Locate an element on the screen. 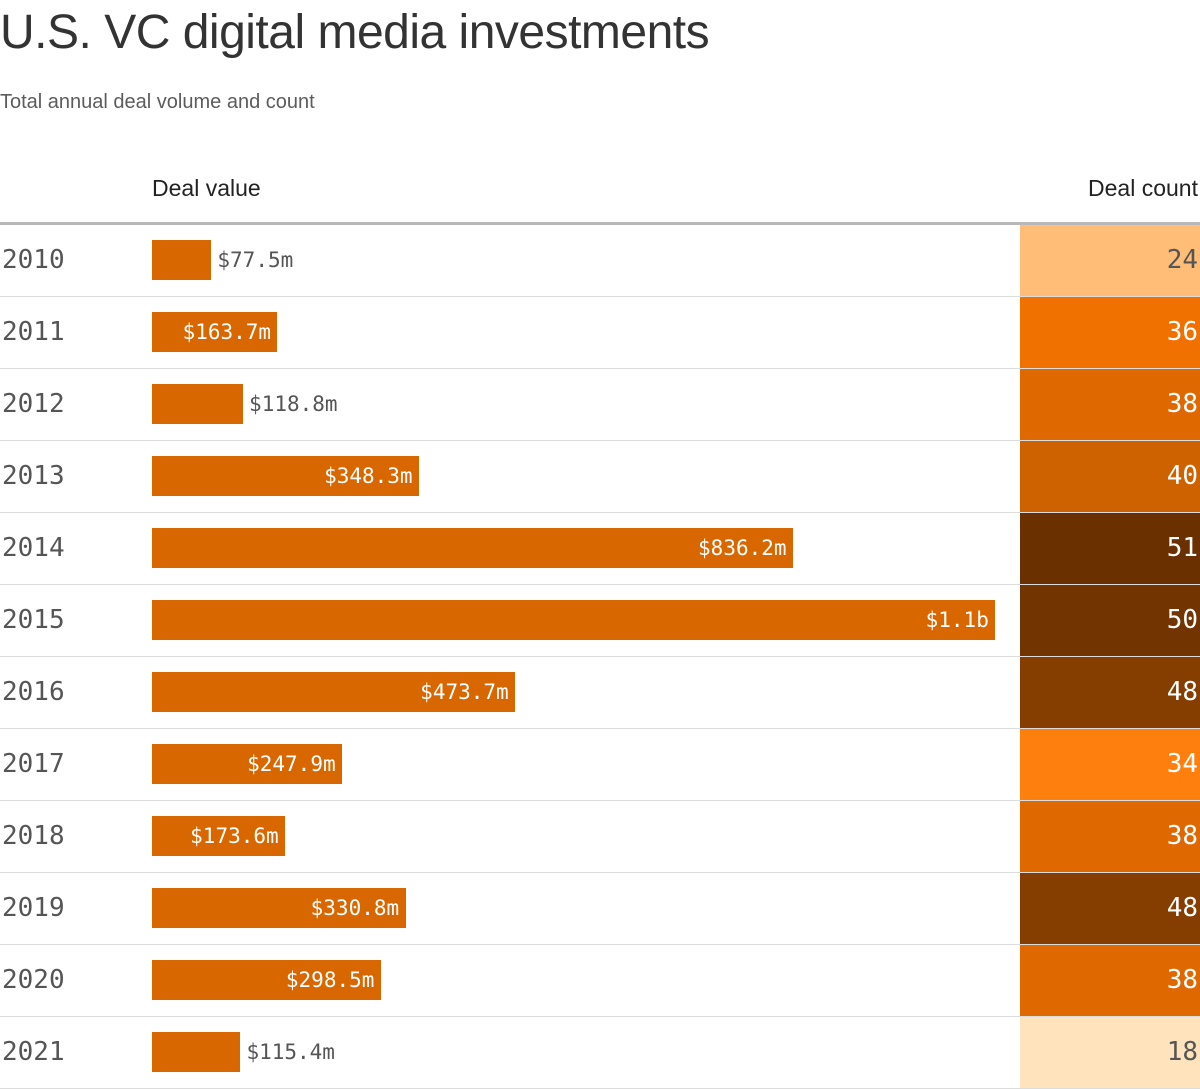 The width and height of the screenshot is (1200, 1089). header-divider is located at coordinates (600, 223).